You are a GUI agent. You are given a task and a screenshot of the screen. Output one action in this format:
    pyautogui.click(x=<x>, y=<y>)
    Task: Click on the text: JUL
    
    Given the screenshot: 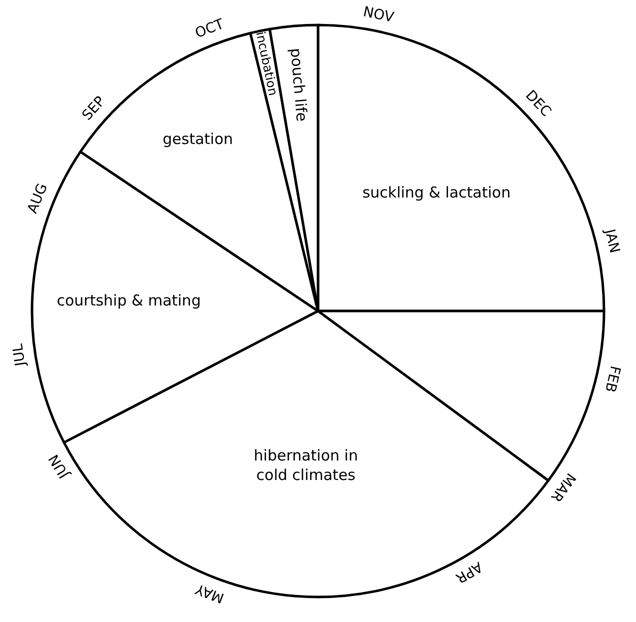 What is the action you would take?
    pyautogui.click(x=20, y=355)
    